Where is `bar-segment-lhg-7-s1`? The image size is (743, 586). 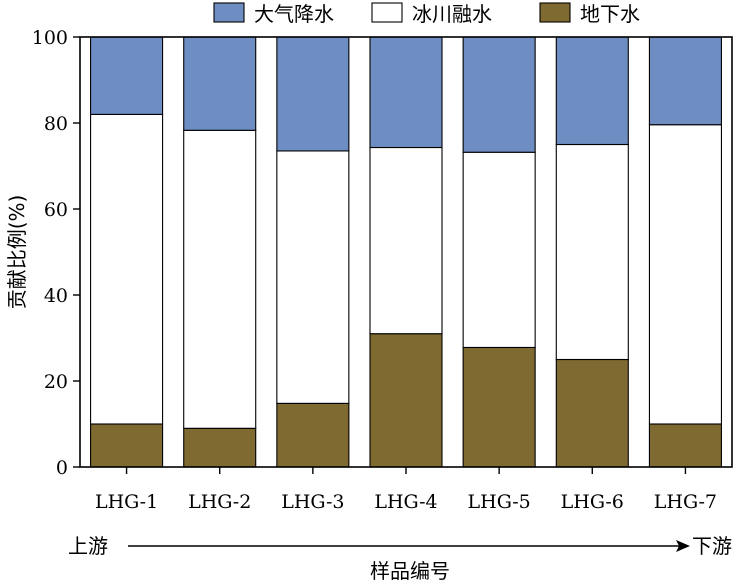
bar-segment-lhg-7-s1 is located at coordinates (685, 274).